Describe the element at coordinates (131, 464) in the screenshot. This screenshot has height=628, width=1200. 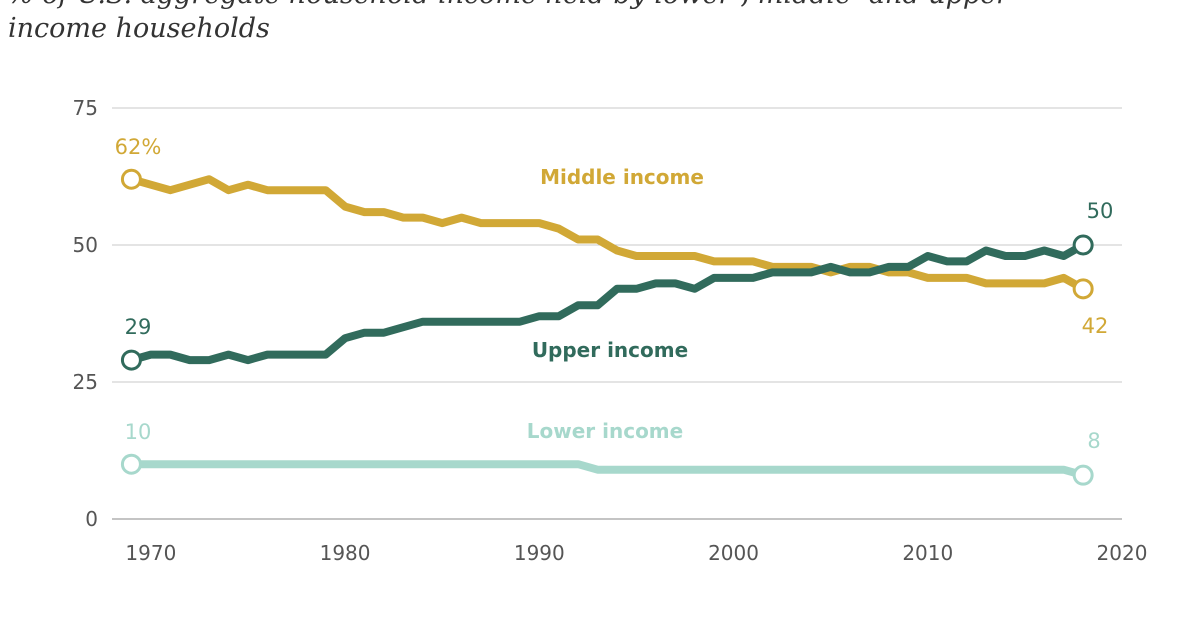
I see `lower-income-start-marker` at that location.